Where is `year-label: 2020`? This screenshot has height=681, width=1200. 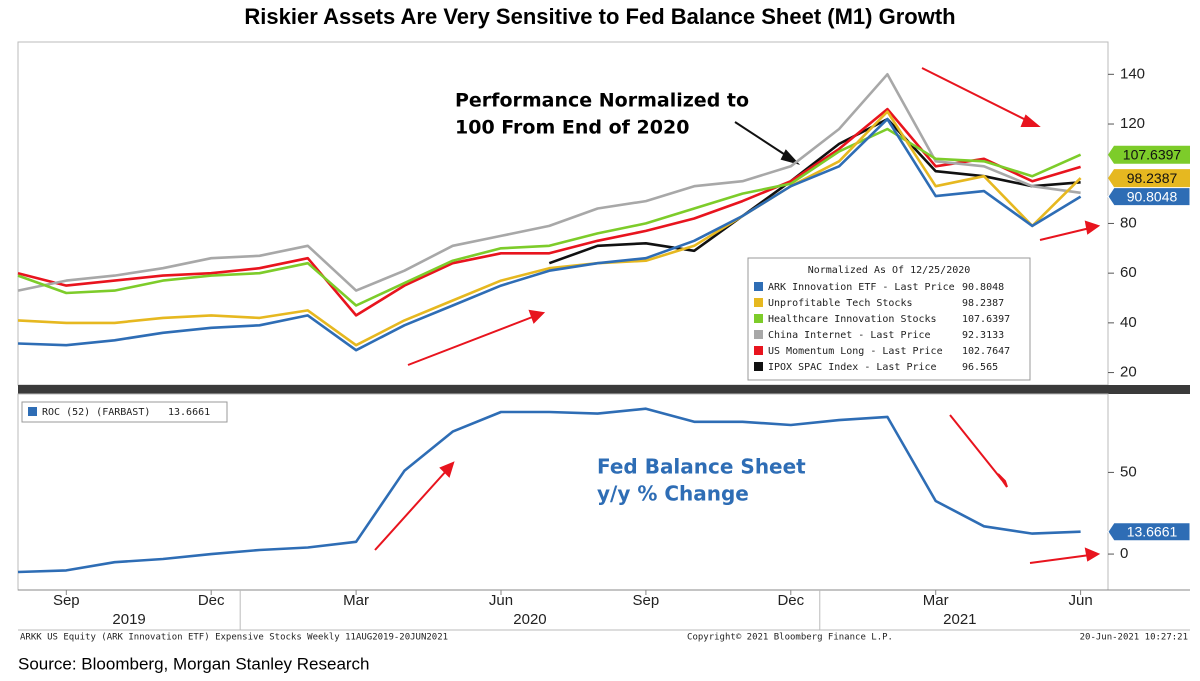 year-label: 2020 is located at coordinates (529, 619).